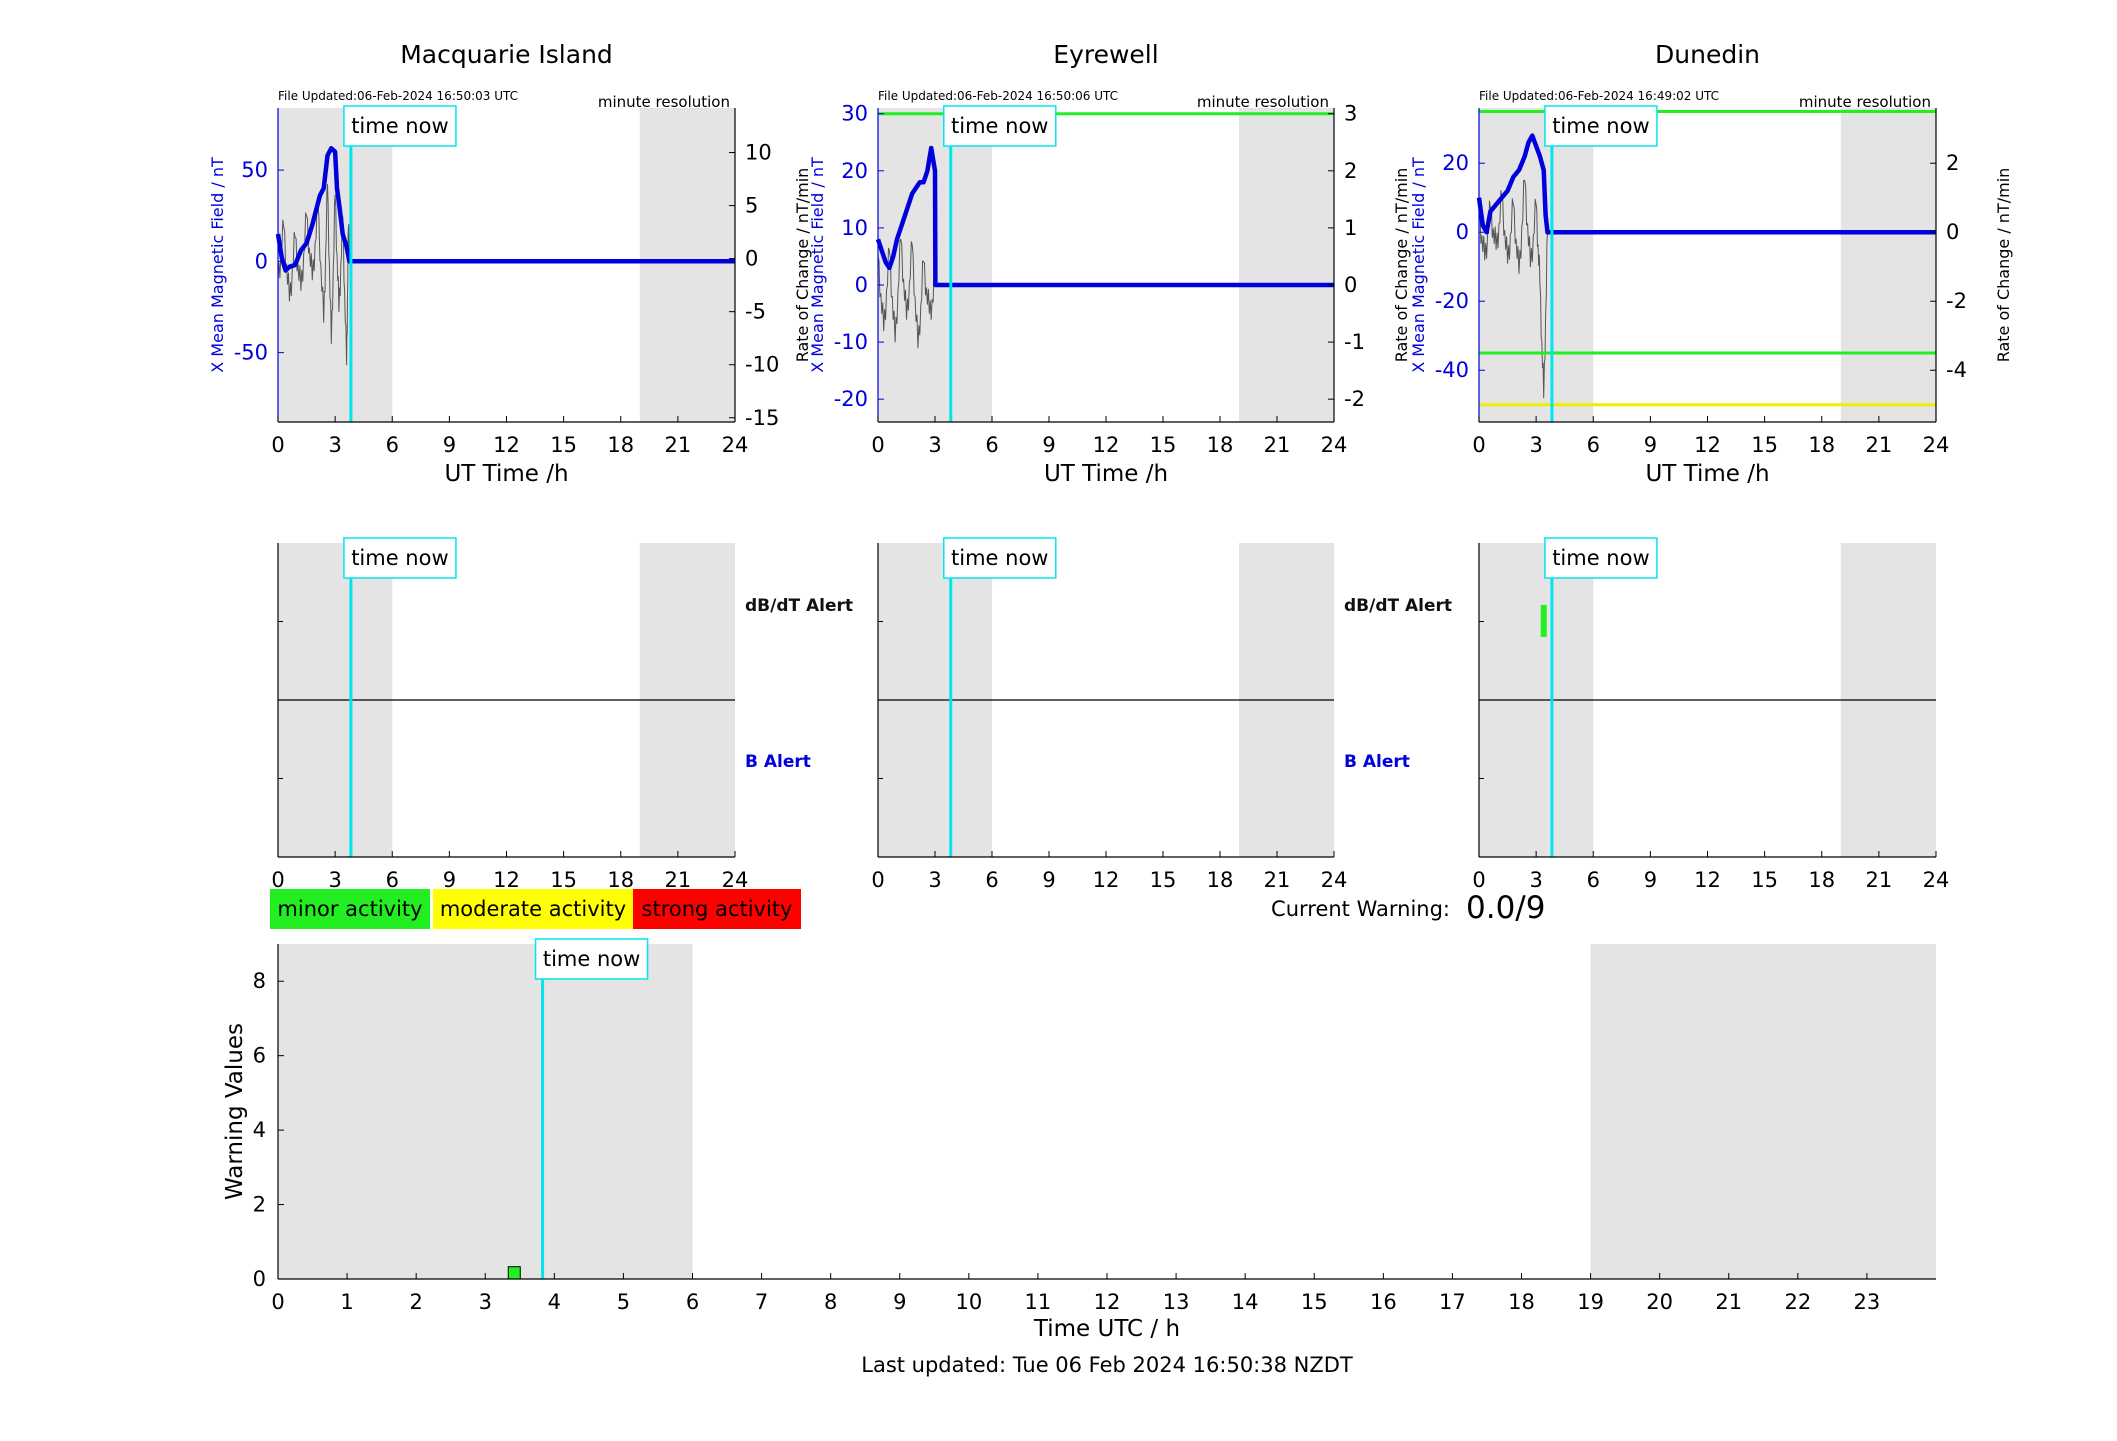 This screenshot has width=2117, height=1441. I want to click on alert-panel-dunedin: time now 0 3 6 9 12 15 18 21 24, so click(1711, 714).